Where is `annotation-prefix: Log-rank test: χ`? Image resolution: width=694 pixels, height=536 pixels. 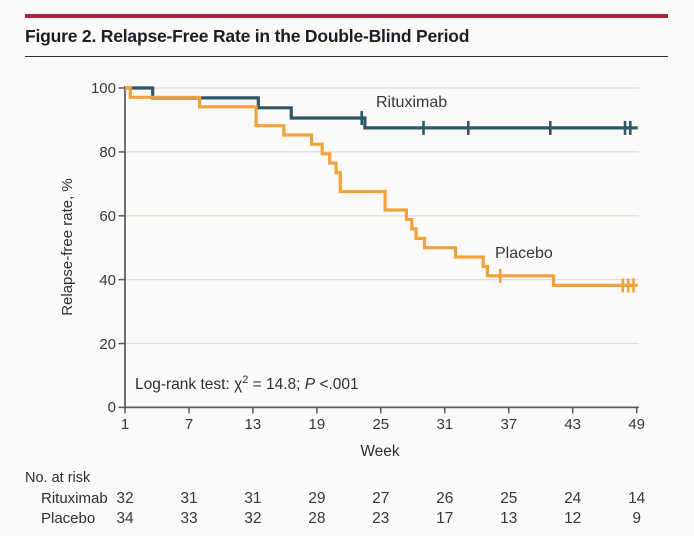
annotation-prefix: Log-rank test: χ is located at coordinates (189, 385).